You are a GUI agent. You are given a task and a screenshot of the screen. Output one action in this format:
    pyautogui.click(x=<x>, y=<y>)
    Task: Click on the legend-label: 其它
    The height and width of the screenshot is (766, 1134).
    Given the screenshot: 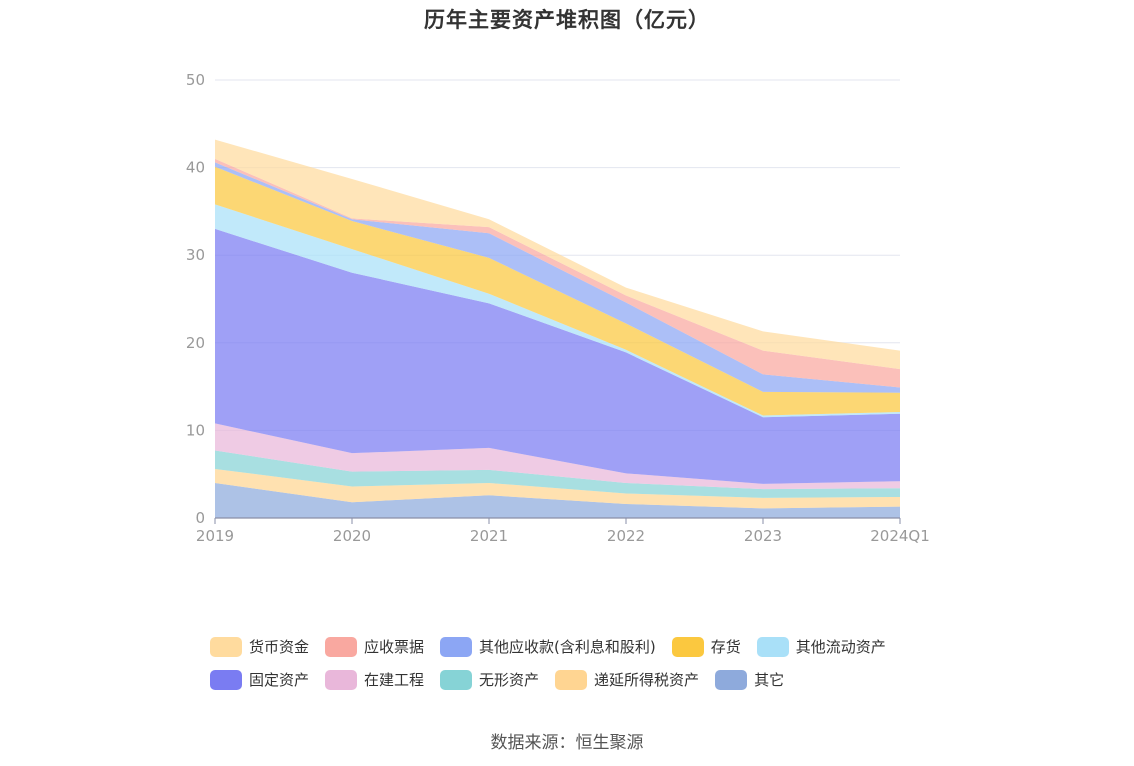 What is the action you would take?
    pyautogui.click(x=769, y=680)
    